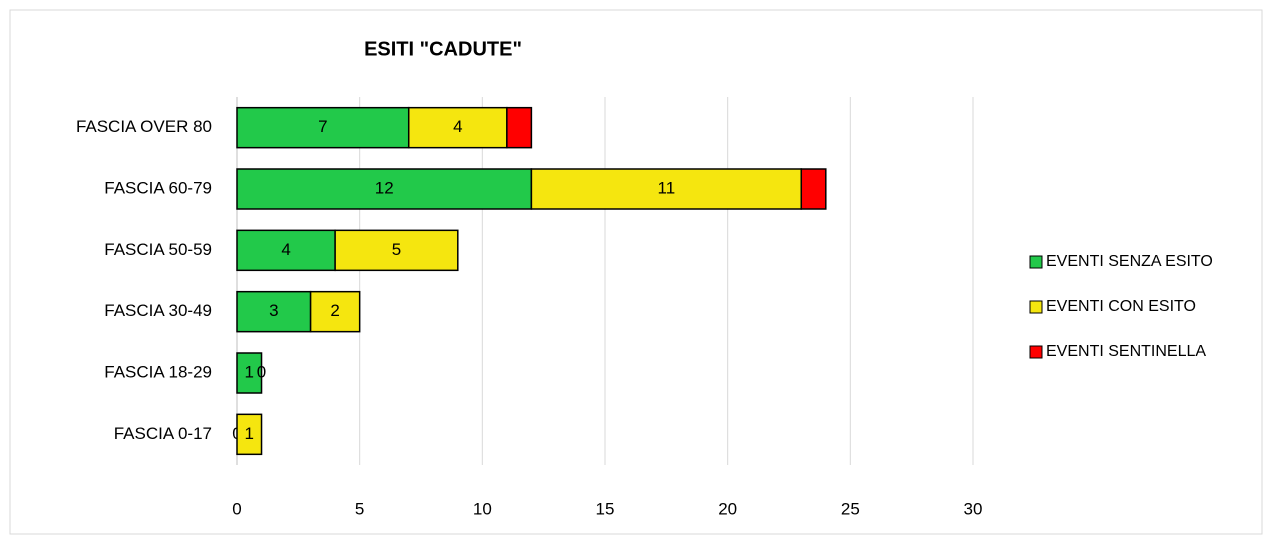 Image resolution: width=1272 pixels, height=549 pixels. I want to click on y-tick-label: FASCIA 18-29, so click(158, 371).